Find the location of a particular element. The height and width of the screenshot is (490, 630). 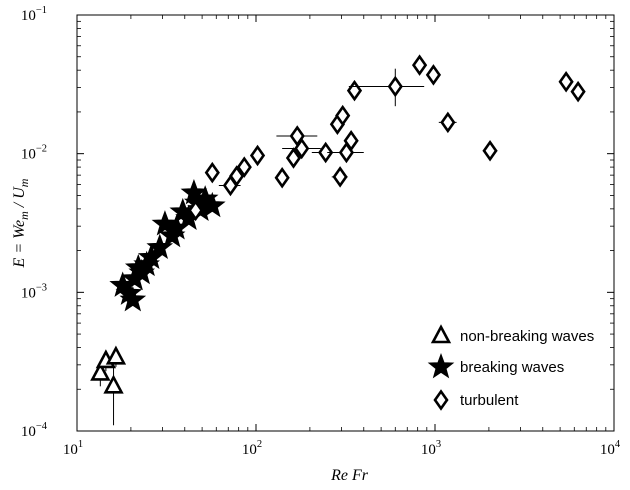

y-axis-title: E = Wem / Um is located at coordinates (21, 223).